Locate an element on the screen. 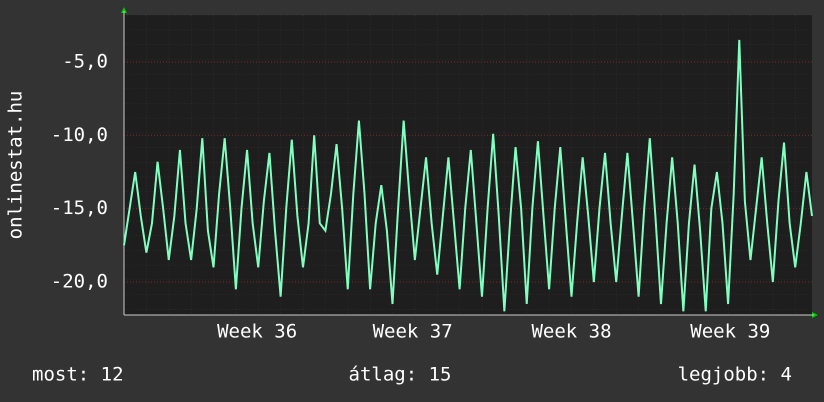  x-tick-label: Week 37 is located at coordinates (413, 332).